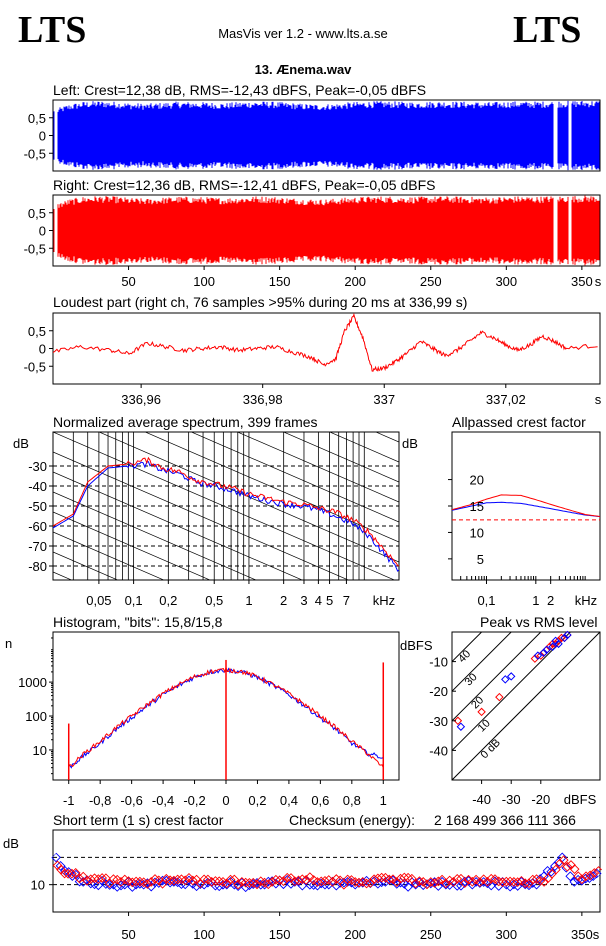 The width and height of the screenshot is (606, 946). What do you see at coordinates (35, 153) in the screenshot?
I see `left-channel-ytick-label: -0,5` at bounding box center [35, 153].